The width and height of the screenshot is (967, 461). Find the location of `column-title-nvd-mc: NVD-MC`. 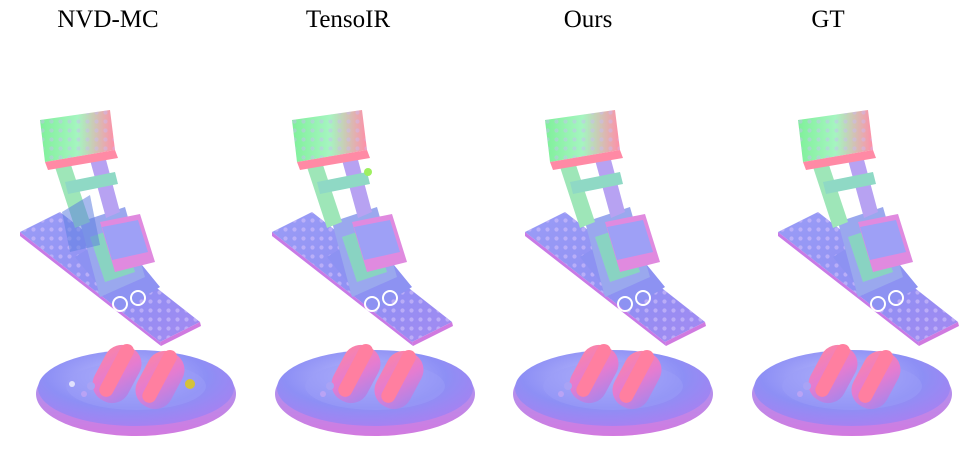

column-title-nvd-mc: NVD-MC is located at coordinates (108, 19).